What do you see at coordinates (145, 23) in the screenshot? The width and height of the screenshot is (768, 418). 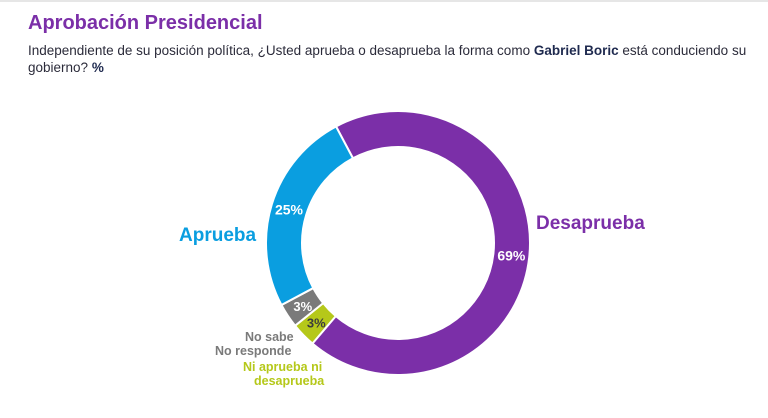 I see `chart-title: Aprobación Presidencial` at bounding box center [145, 23].